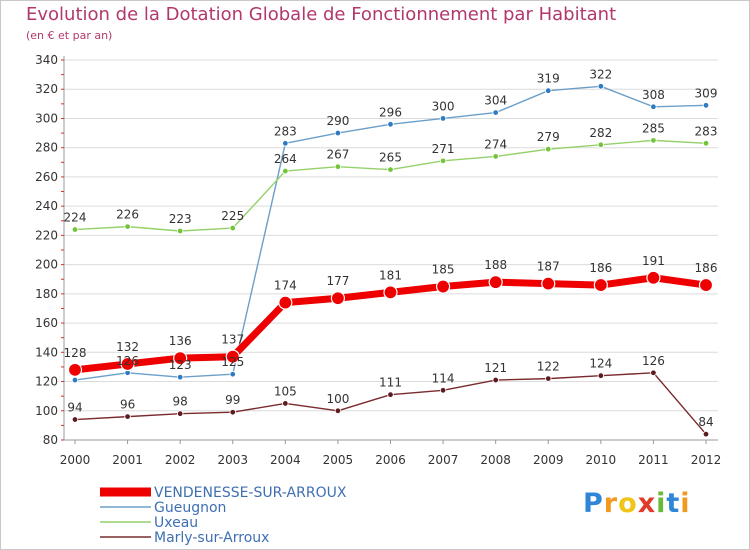 The image size is (750, 550). What do you see at coordinates (127, 347) in the screenshot?
I see `data-label: 132` at bounding box center [127, 347].